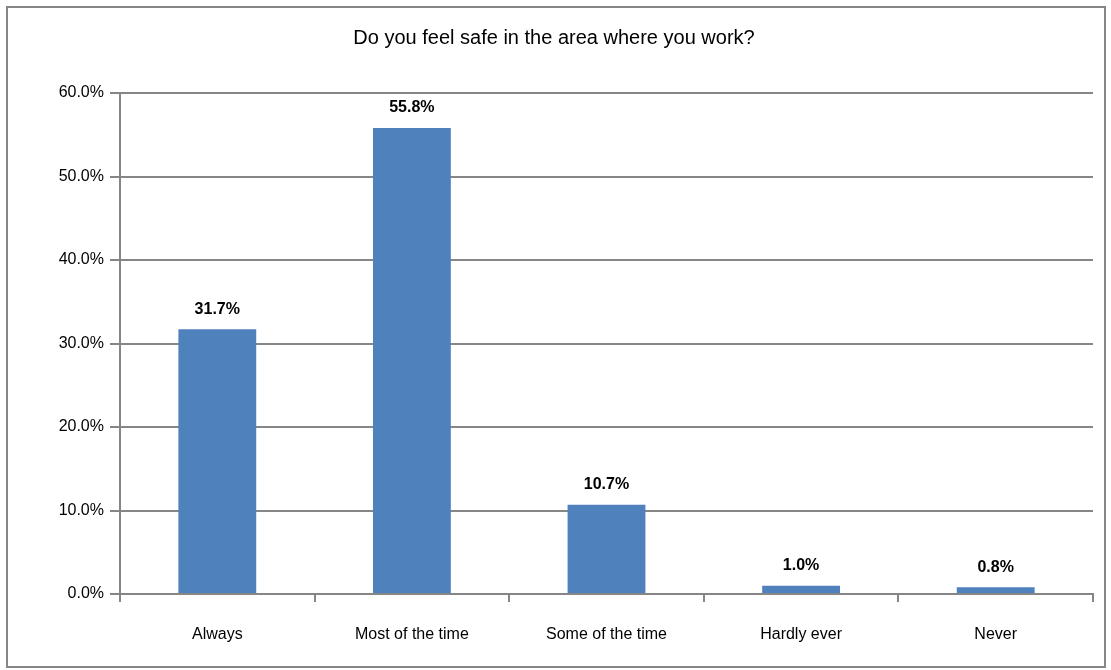 The image size is (1111, 670). I want to click on data-label: 55.8%, so click(412, 107).